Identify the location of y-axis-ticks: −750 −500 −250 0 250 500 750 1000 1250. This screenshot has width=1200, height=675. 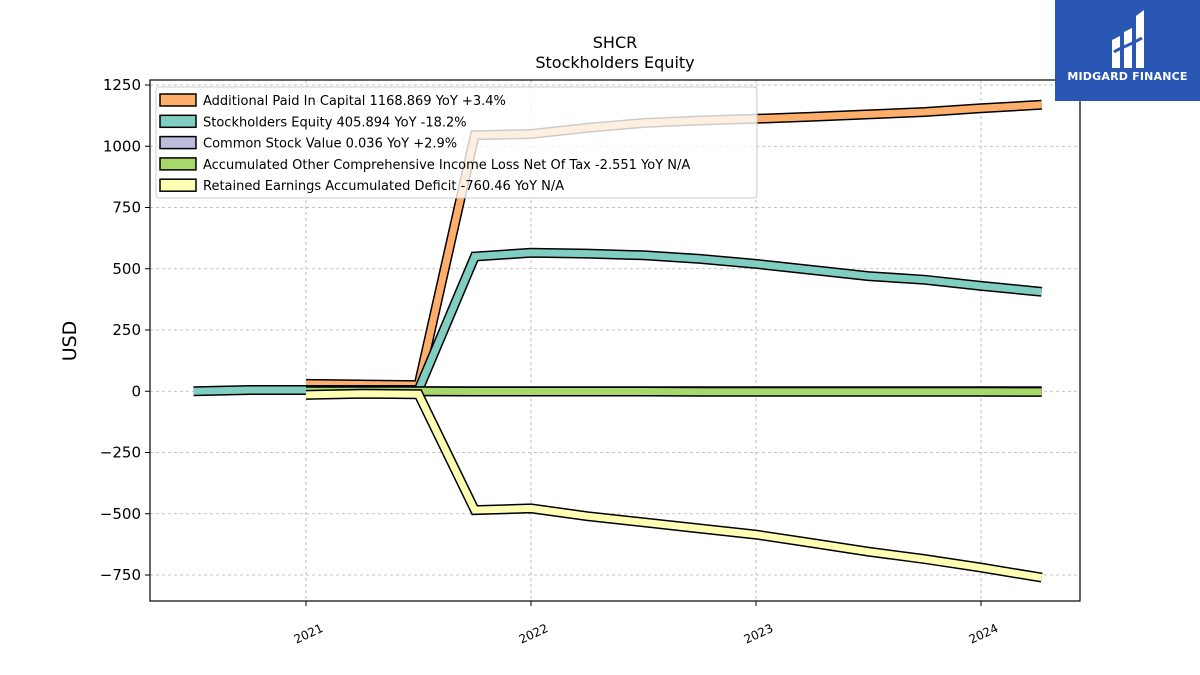
(125, 330).